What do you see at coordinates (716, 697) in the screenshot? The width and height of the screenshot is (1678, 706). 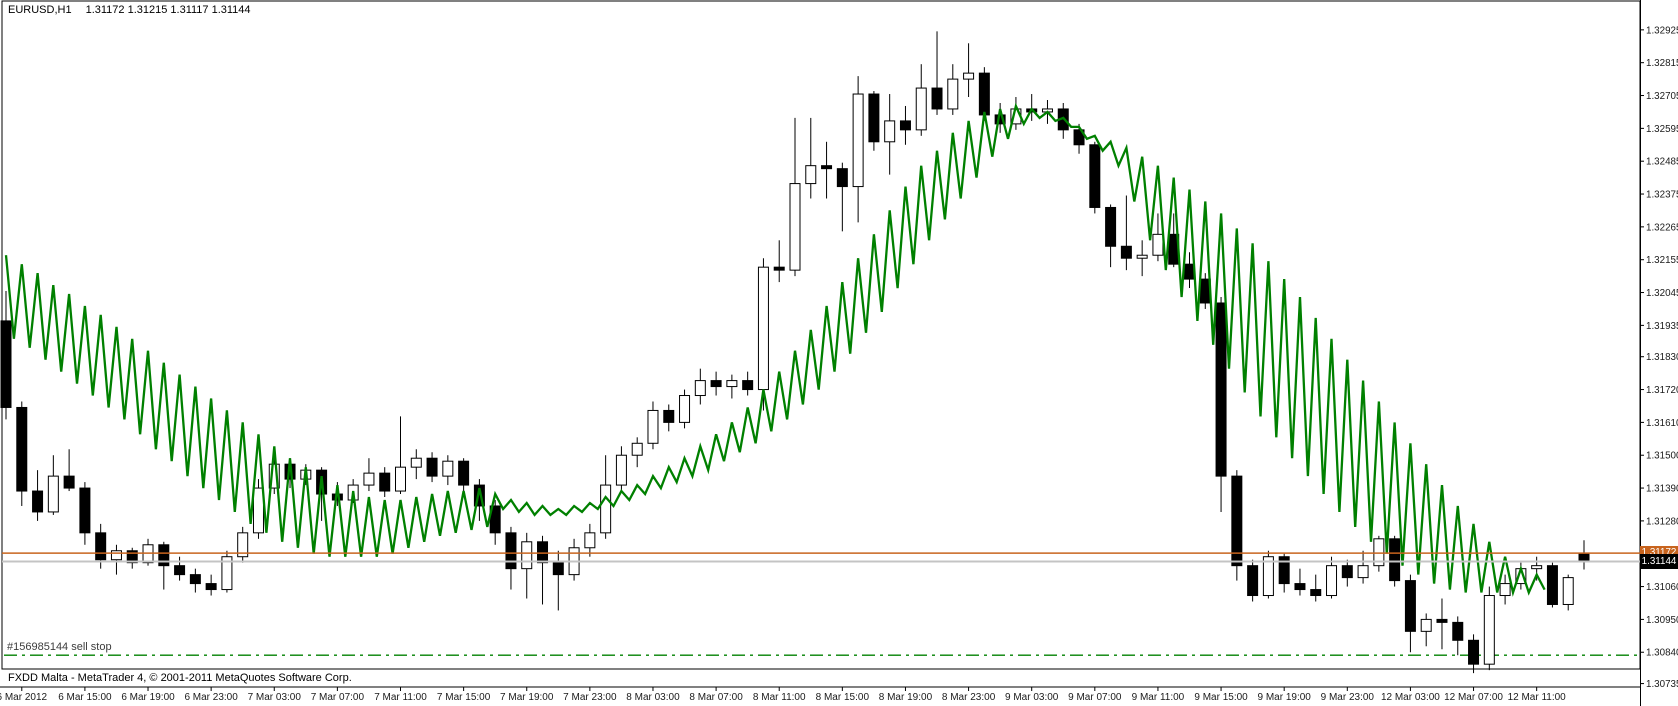 I see `time-axis-label: 8 Mar 07:00` at bounding box center [716, 697].